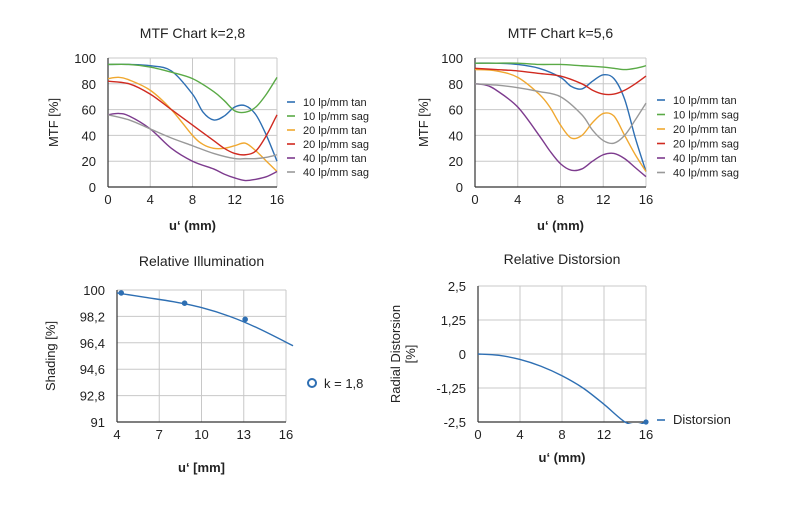  I want to click on y-tick-label: 94,6, so click(92, 369).